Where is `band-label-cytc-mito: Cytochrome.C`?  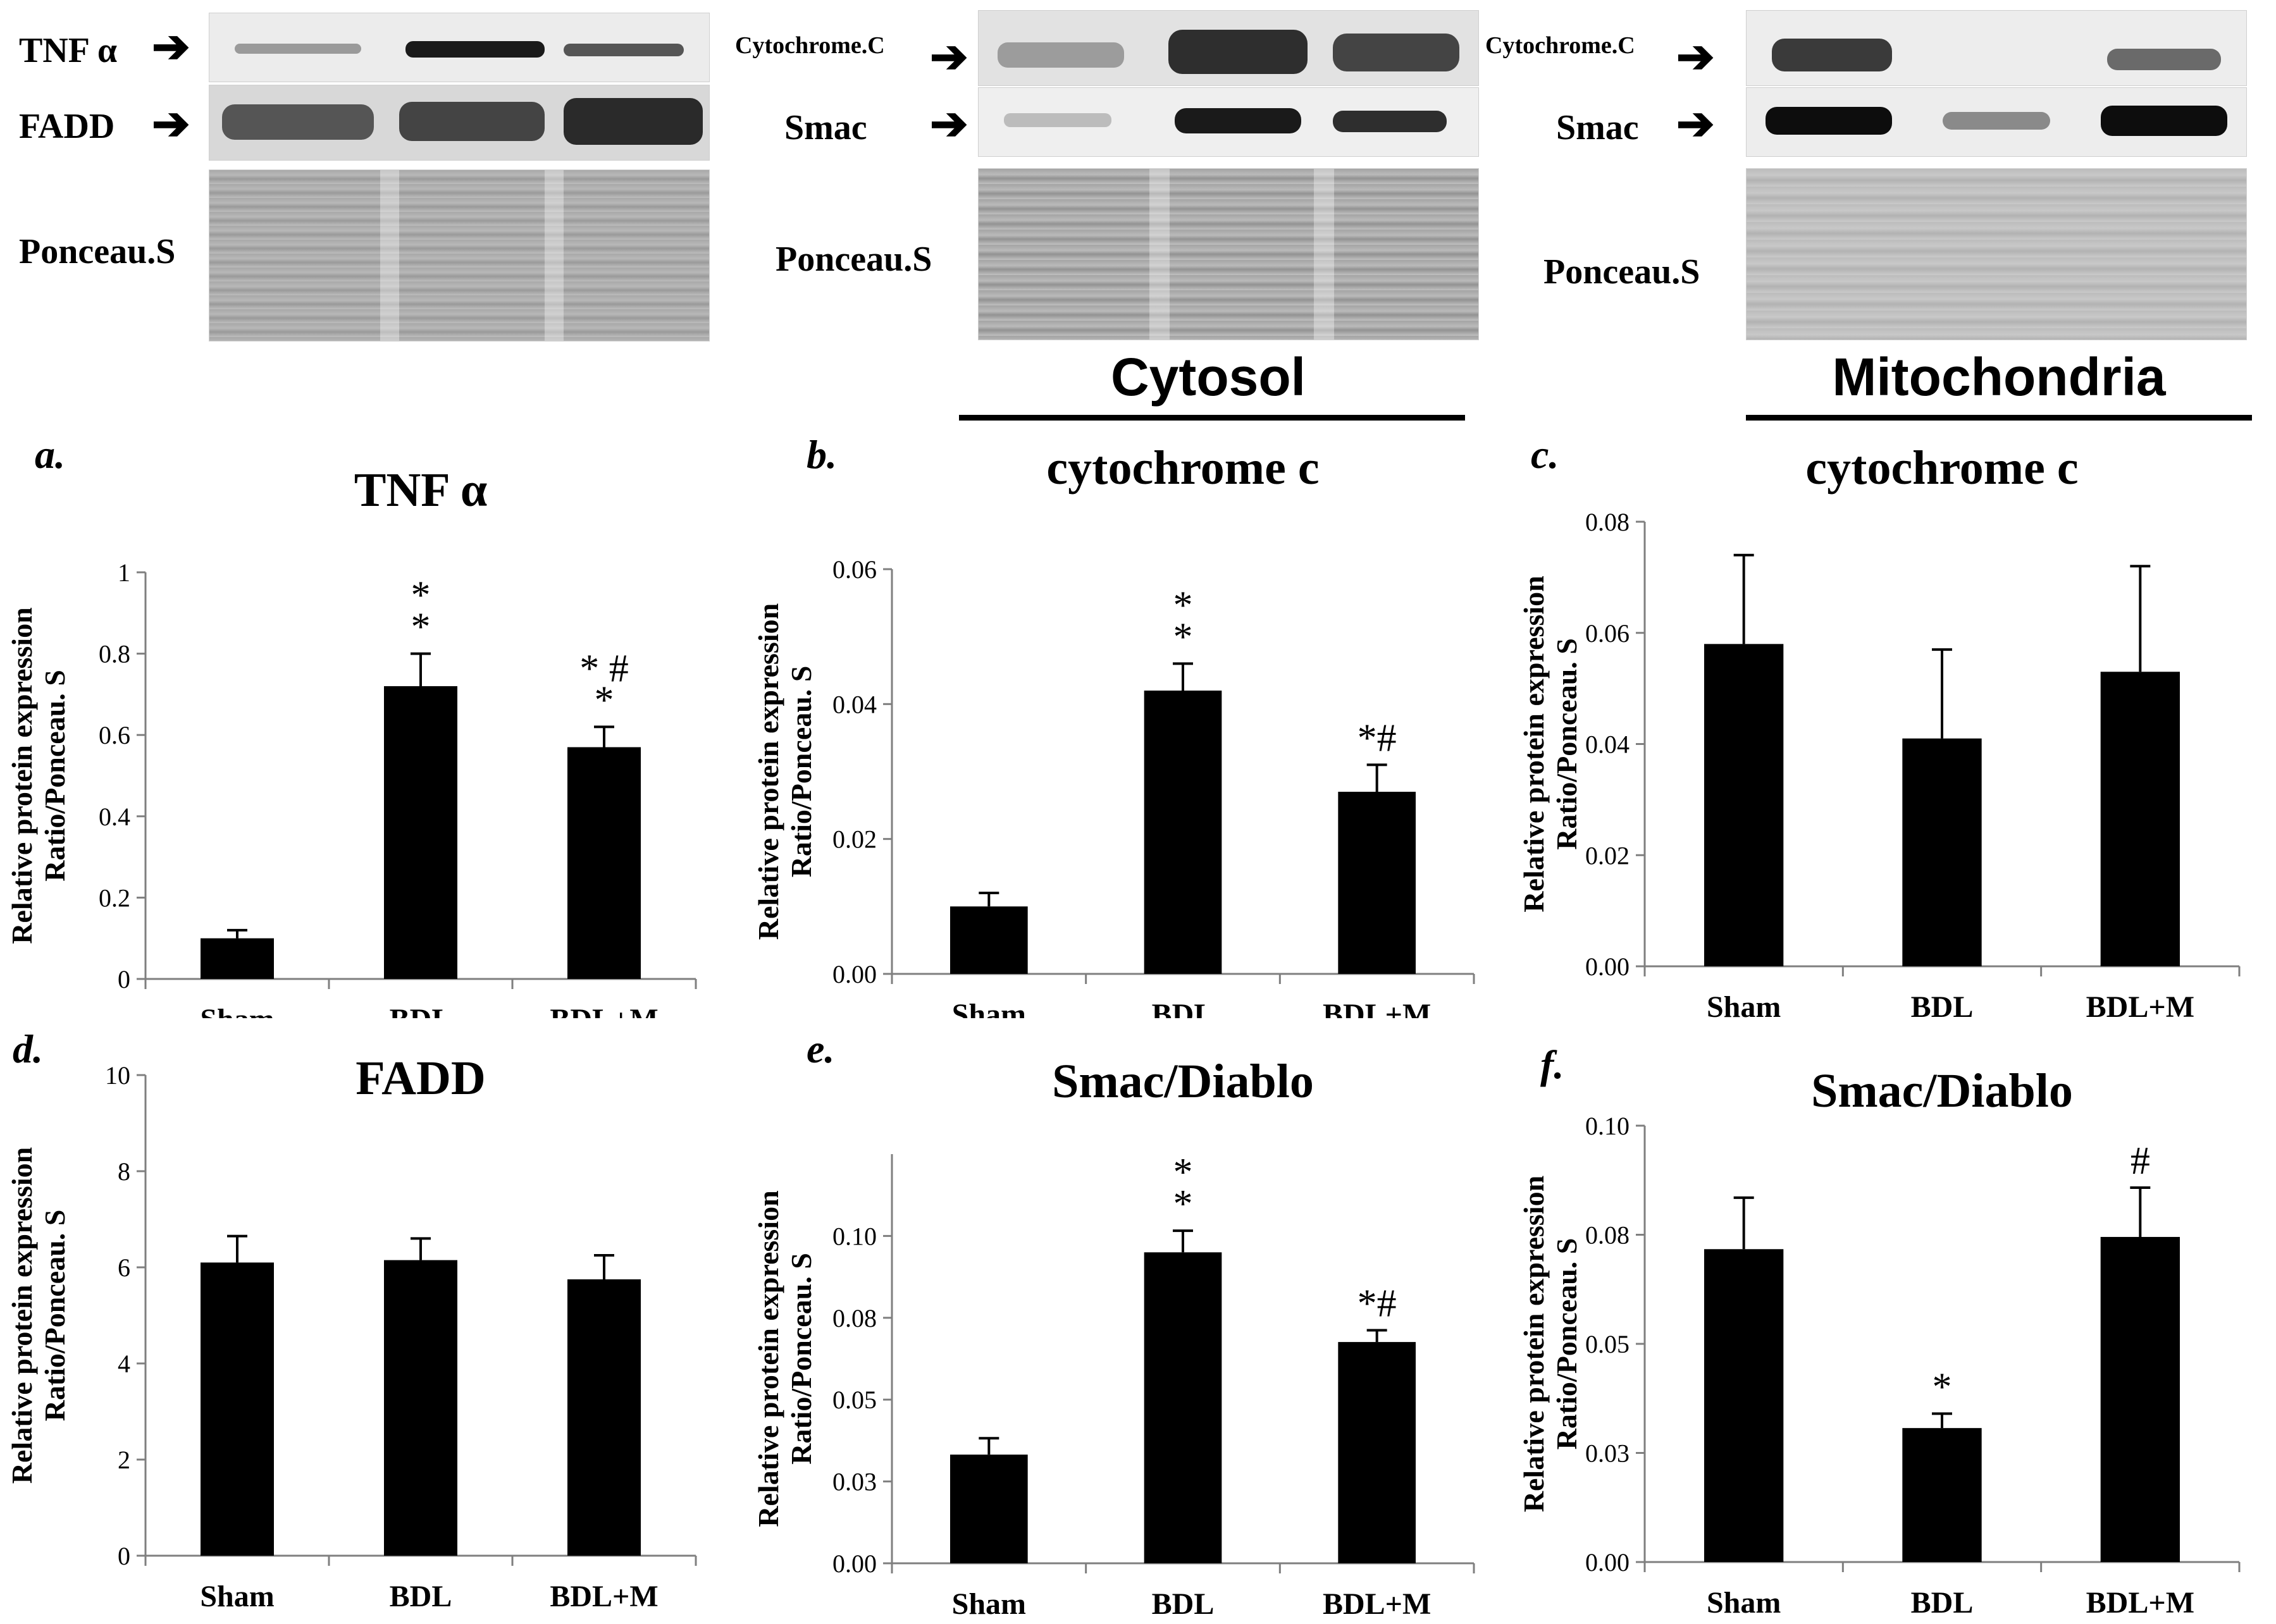 band-label-cytc-mito: Cytochrome.C is located at coordinates (1560, 45).